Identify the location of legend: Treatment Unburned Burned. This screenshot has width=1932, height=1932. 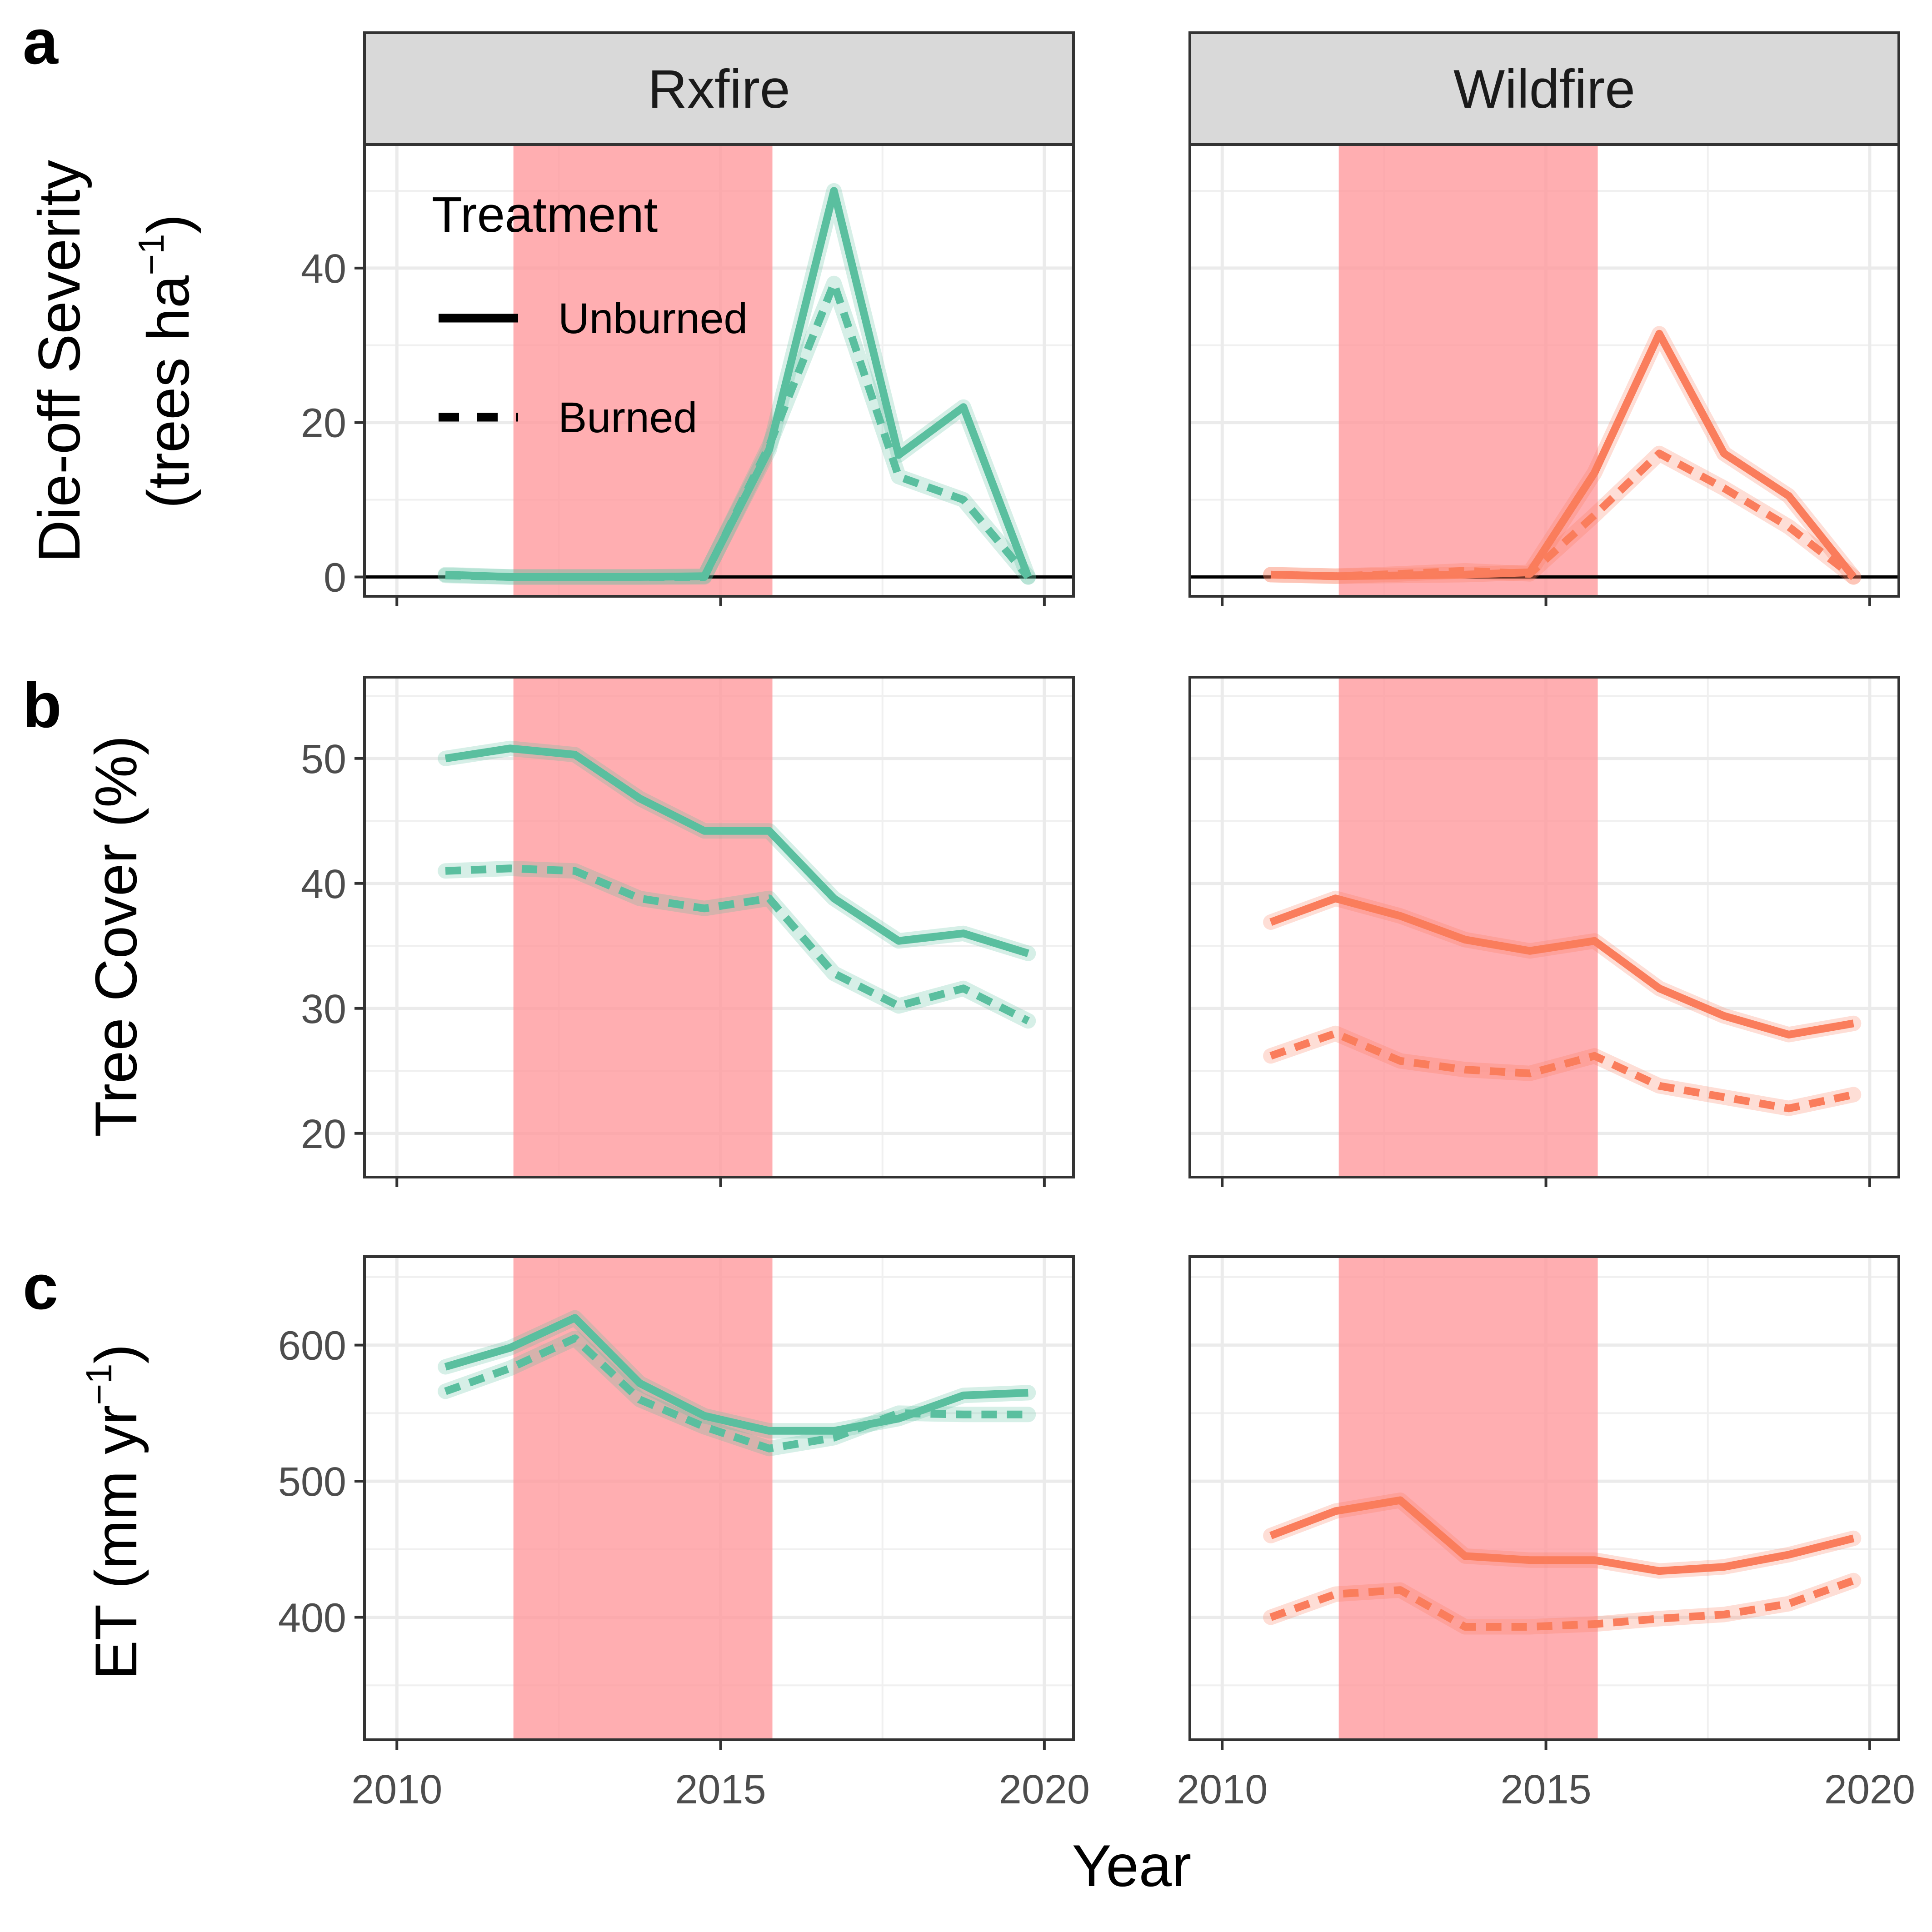
(590, 314).